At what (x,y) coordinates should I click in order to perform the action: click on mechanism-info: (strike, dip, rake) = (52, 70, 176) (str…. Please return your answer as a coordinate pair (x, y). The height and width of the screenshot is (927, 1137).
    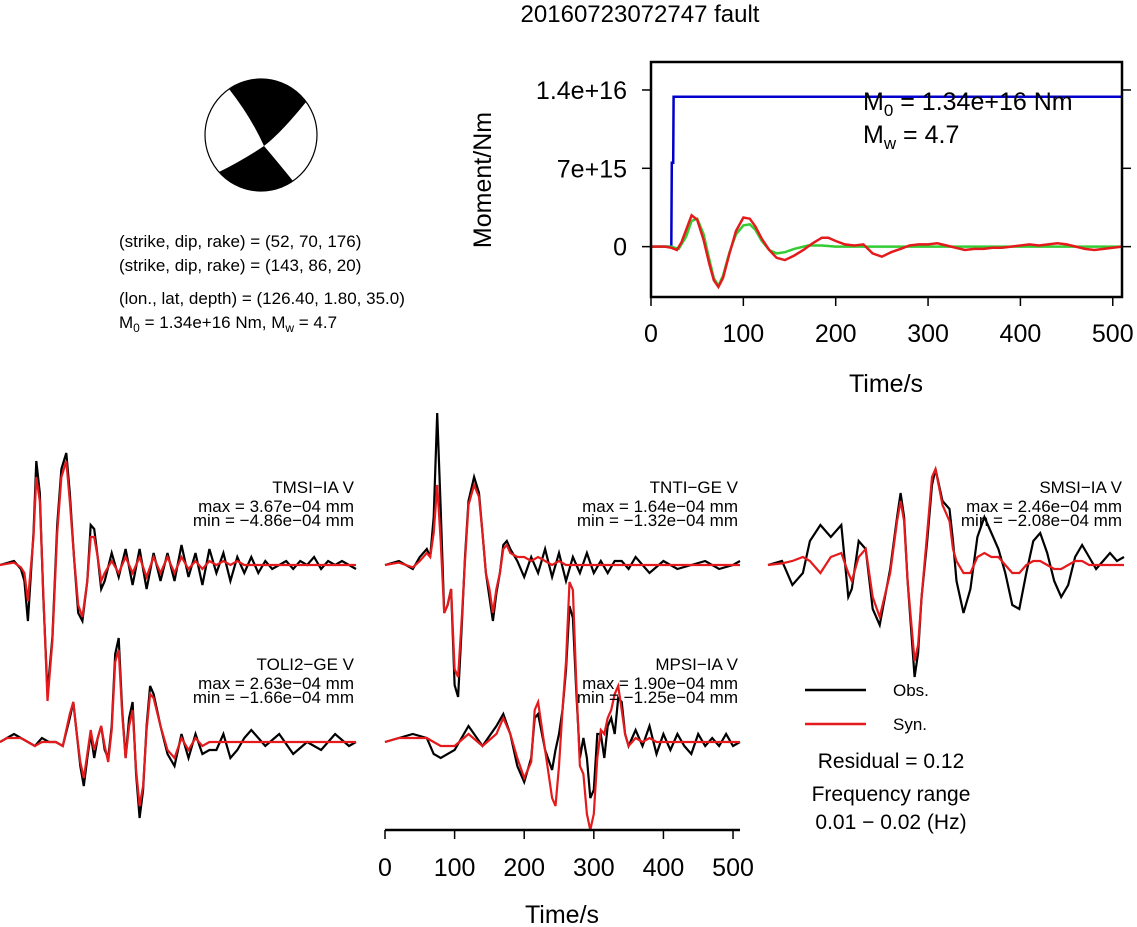
    Looking at the image, I should click on (262, 283).